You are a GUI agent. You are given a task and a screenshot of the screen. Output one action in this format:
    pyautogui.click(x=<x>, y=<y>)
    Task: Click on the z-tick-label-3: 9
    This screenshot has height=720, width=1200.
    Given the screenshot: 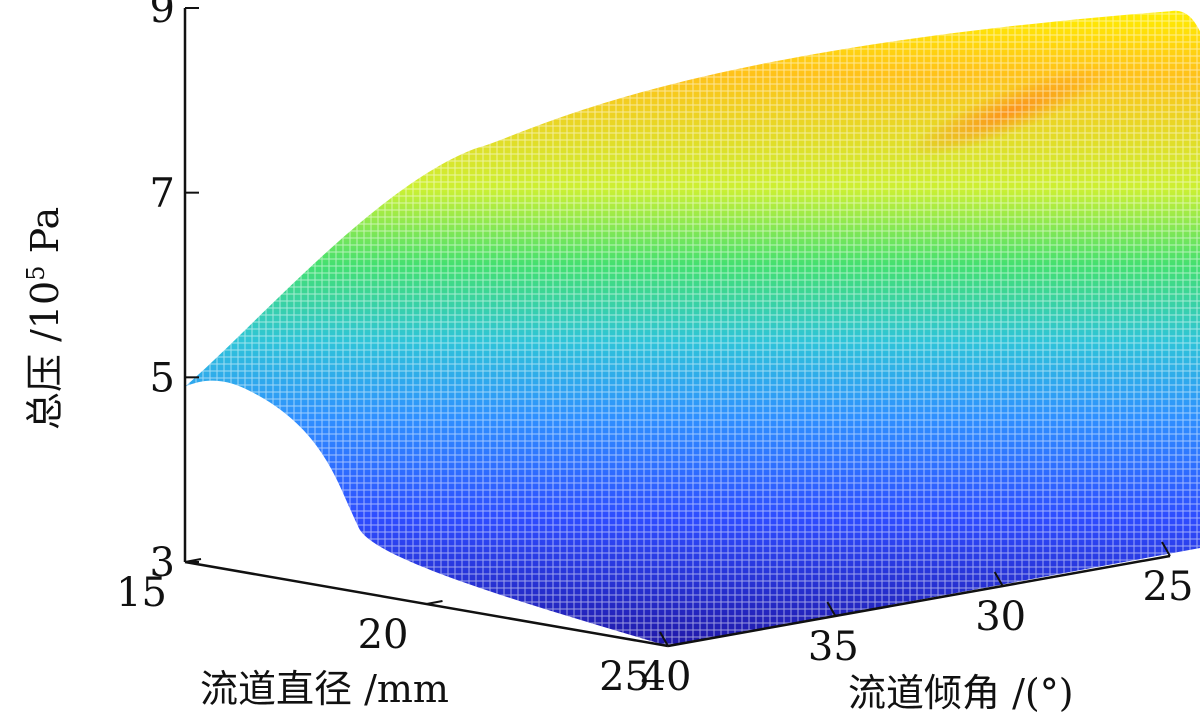 What is the action you would take?
    pyautogui.click(x=162, y=16)
    